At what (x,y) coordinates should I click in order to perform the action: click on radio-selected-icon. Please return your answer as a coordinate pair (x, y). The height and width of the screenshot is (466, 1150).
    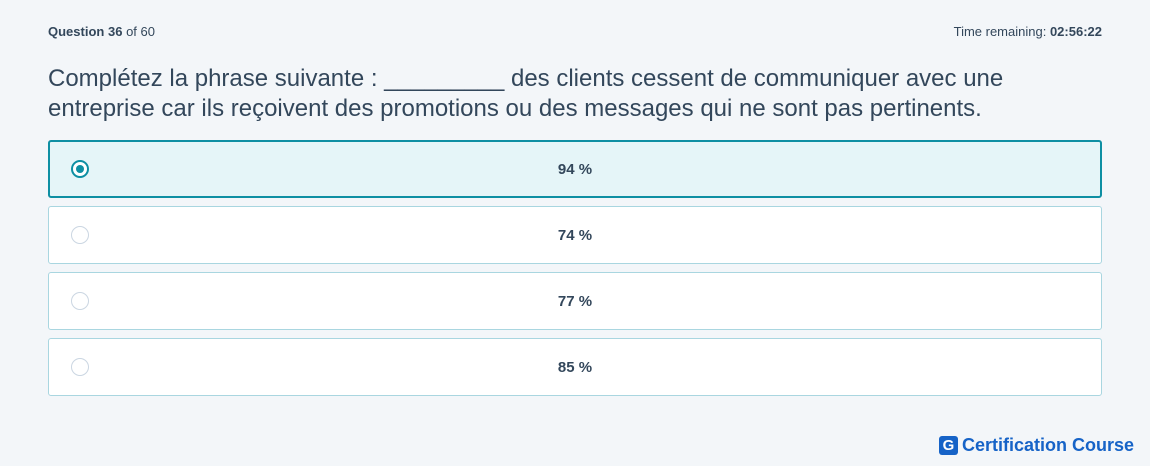
    Looking at the image, I should click on (80, 169).